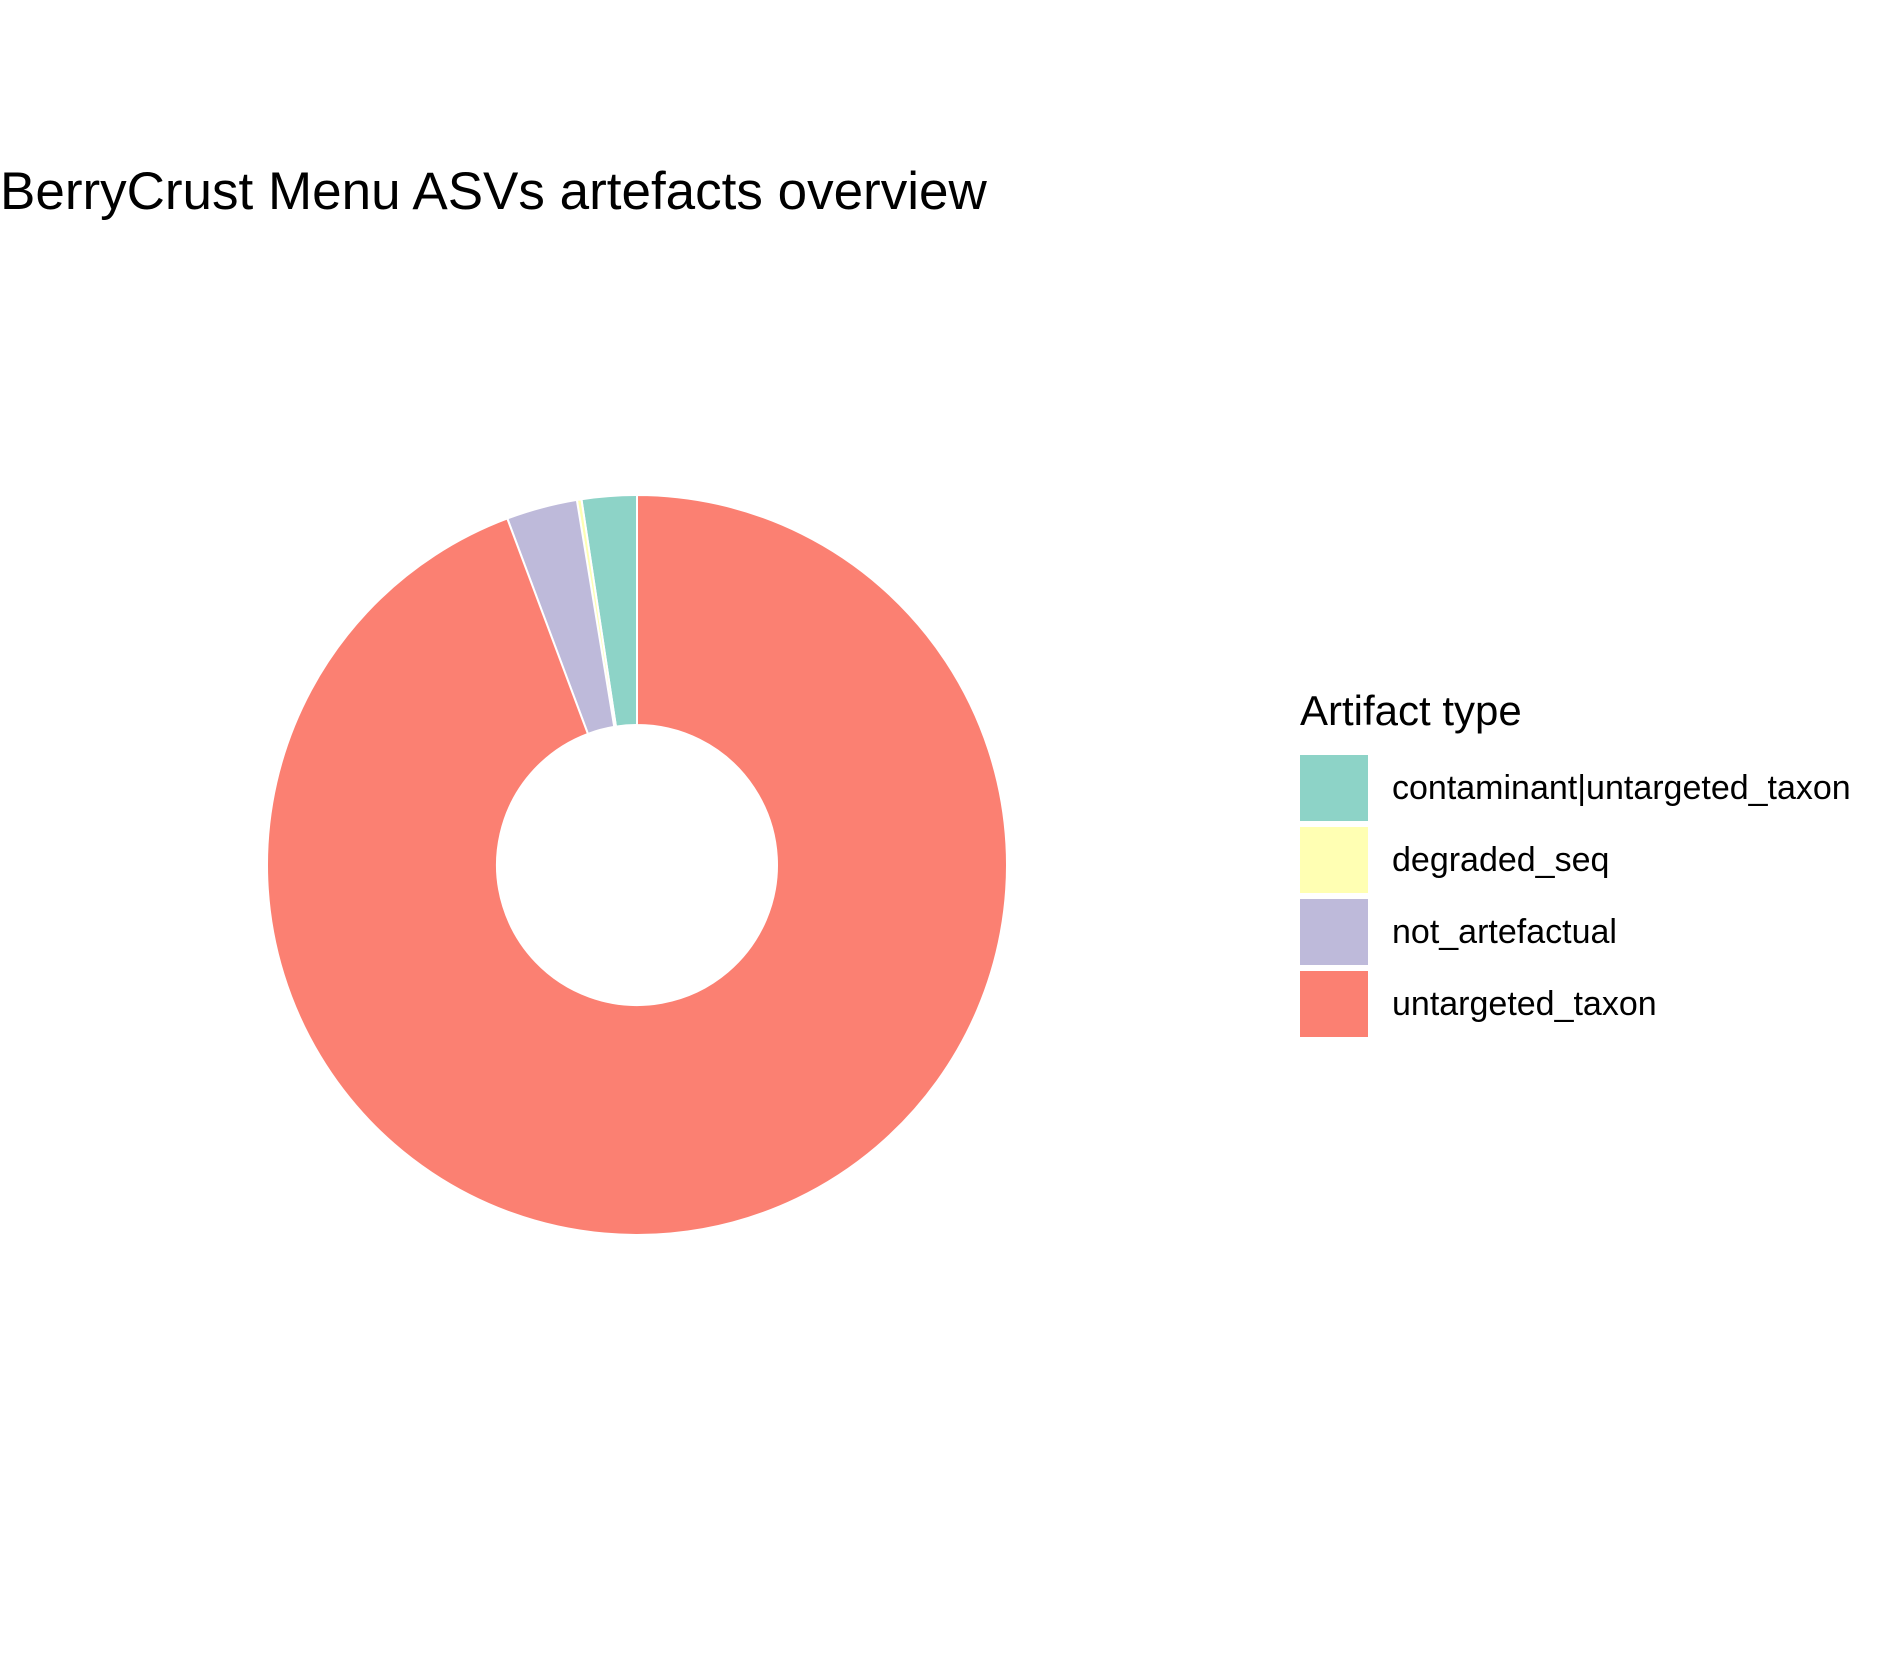 The width and height of the screenshot is (1887, 1654). Describe the element at coordinates (1504, 931) in the screenshot. I see `legend-label: not_artefactual` at that location.